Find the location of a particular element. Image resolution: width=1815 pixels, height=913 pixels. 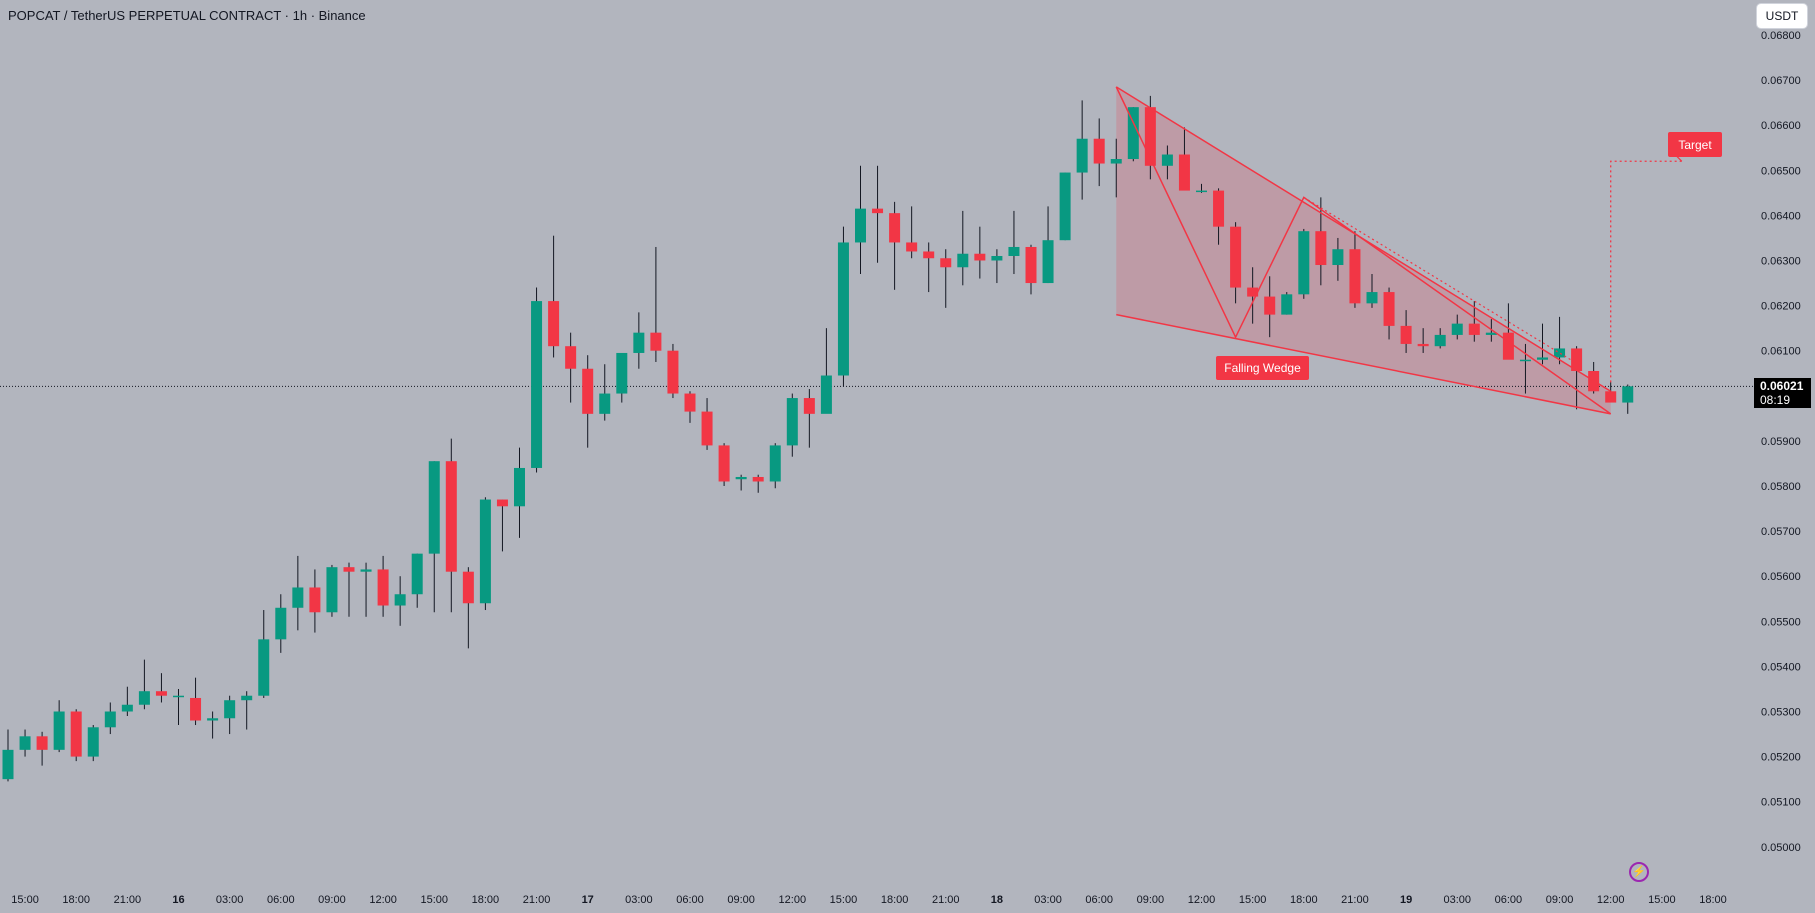

lightning-bolt-icon: ⚡ is located at coordinates (1639, 872).